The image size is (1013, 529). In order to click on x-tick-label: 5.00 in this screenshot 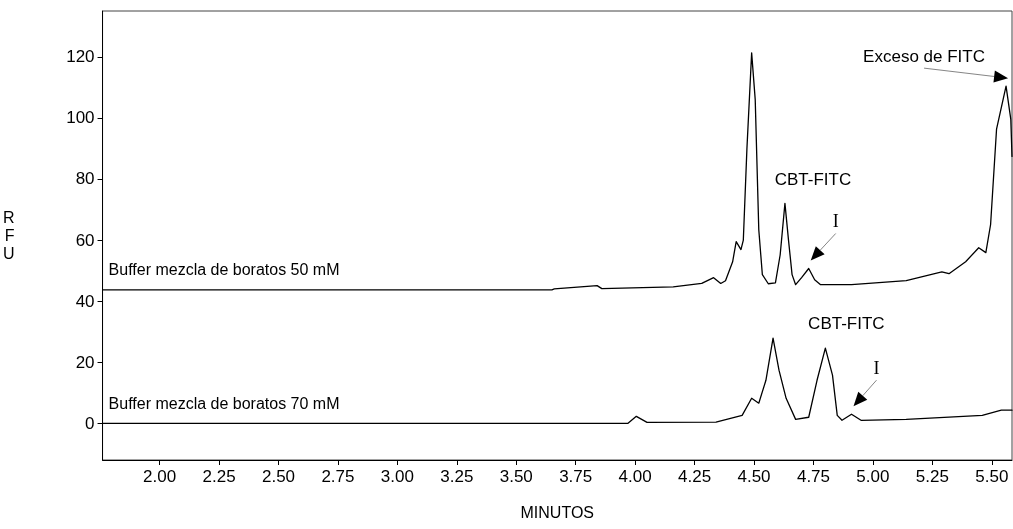, I will do `click(873, 476)`.